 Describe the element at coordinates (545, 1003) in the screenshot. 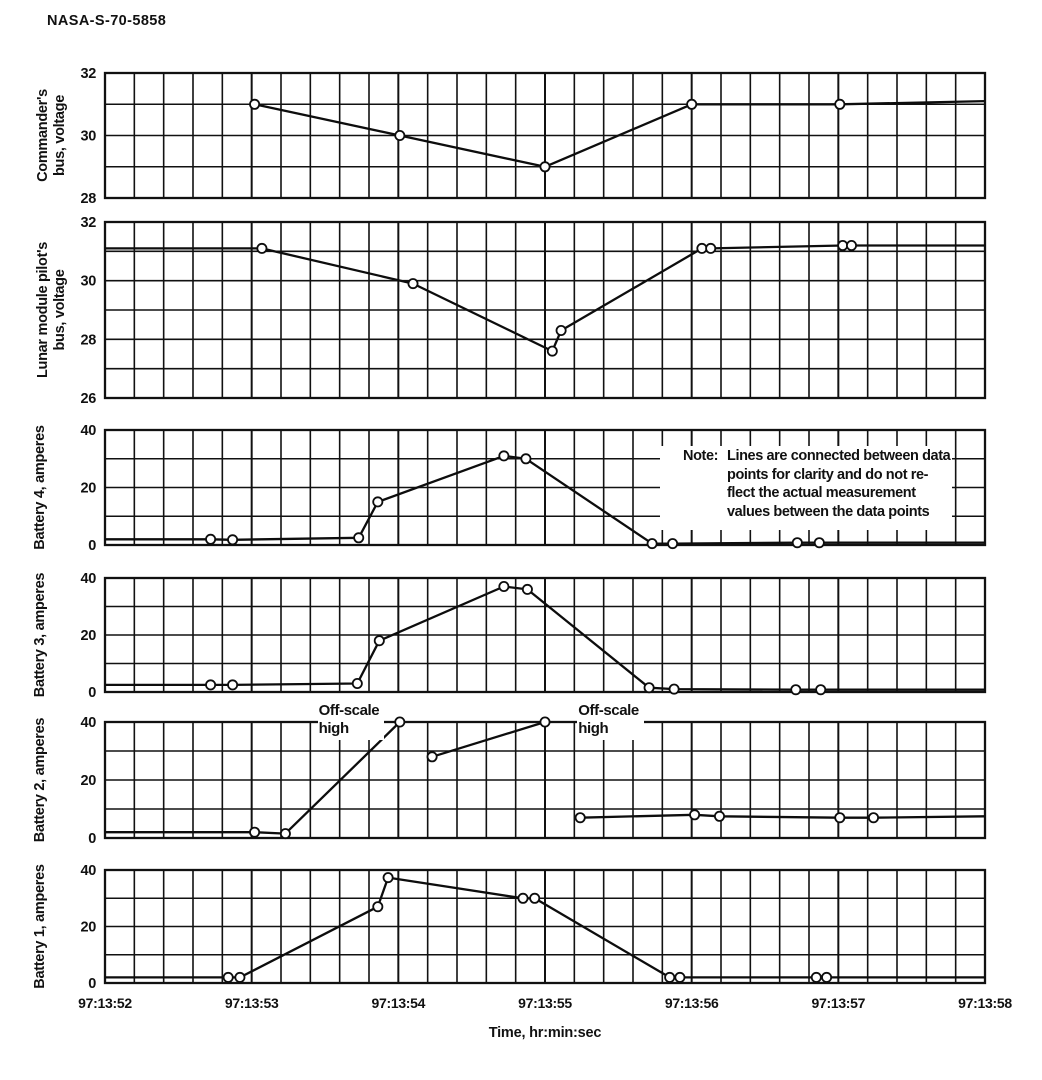

I see `x-tick-label: 97:13:55` at that location.